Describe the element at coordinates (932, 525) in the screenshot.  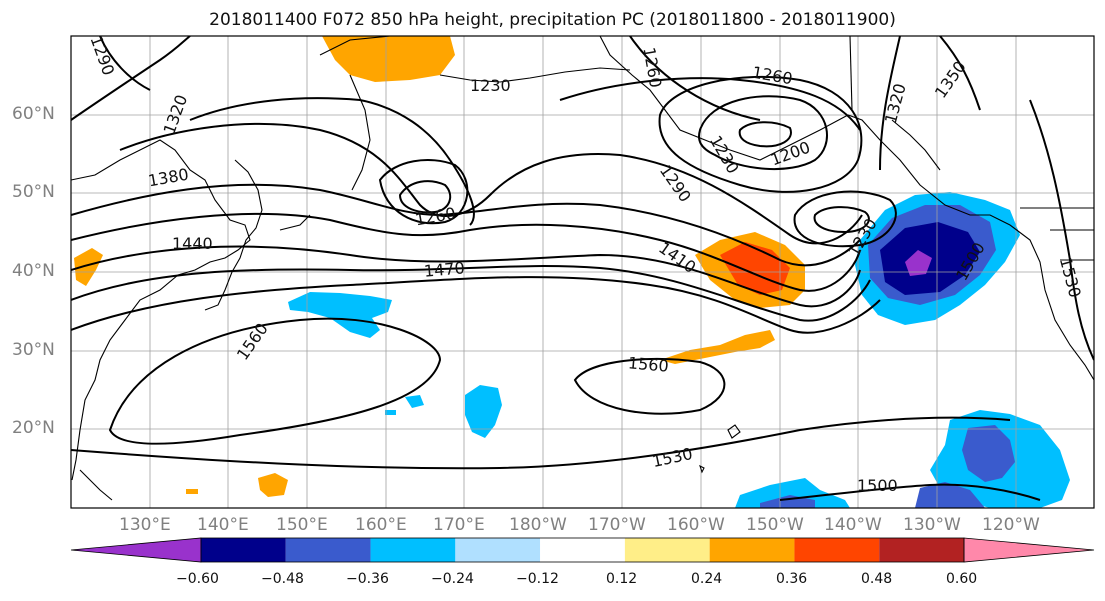
I see `lon-label: 130°W` at that location.